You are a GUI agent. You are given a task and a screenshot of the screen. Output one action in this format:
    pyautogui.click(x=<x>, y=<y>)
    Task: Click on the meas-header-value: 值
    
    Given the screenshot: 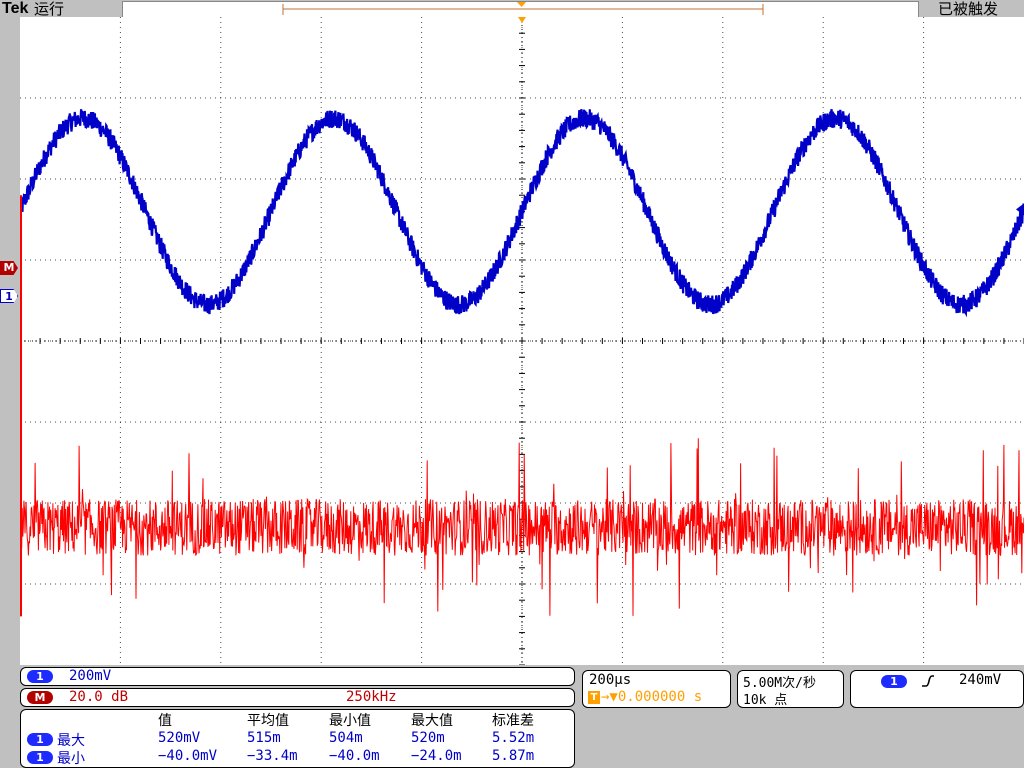 What is the action you would take?
    pyautogui.click(x=165, y=721)
    